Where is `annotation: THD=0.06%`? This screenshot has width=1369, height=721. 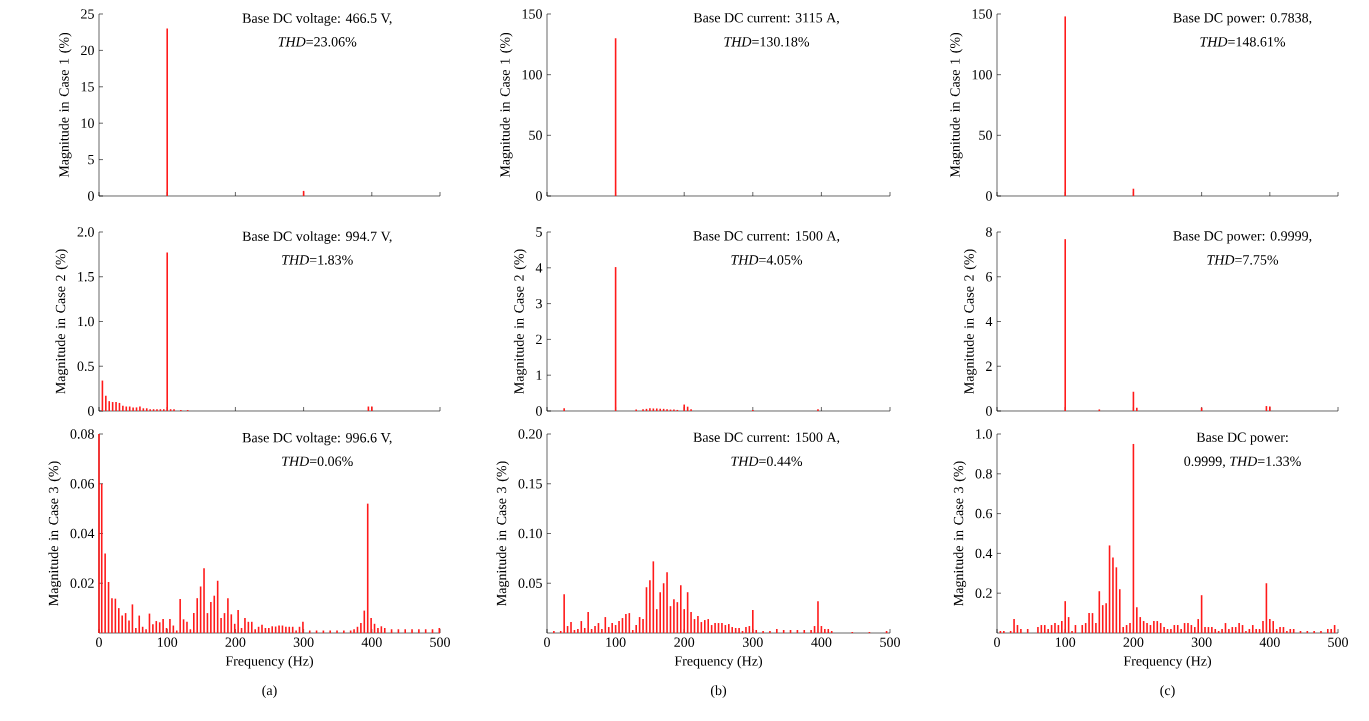 annotation: THD=0.06% is located at coordinates (317, 461).